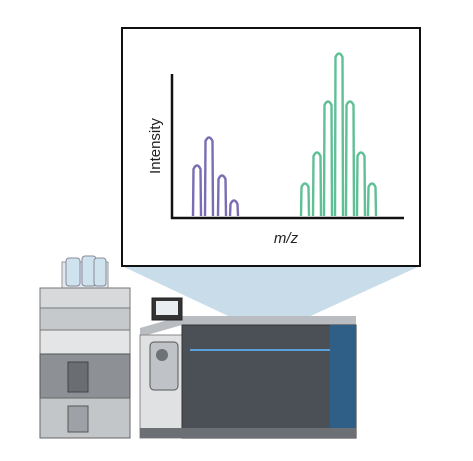 Image resolution: width=473 pixels, height=461 pixels. Describe the element at coordinates (248, 326) in the screenshot. I see `ms-top` at that location.